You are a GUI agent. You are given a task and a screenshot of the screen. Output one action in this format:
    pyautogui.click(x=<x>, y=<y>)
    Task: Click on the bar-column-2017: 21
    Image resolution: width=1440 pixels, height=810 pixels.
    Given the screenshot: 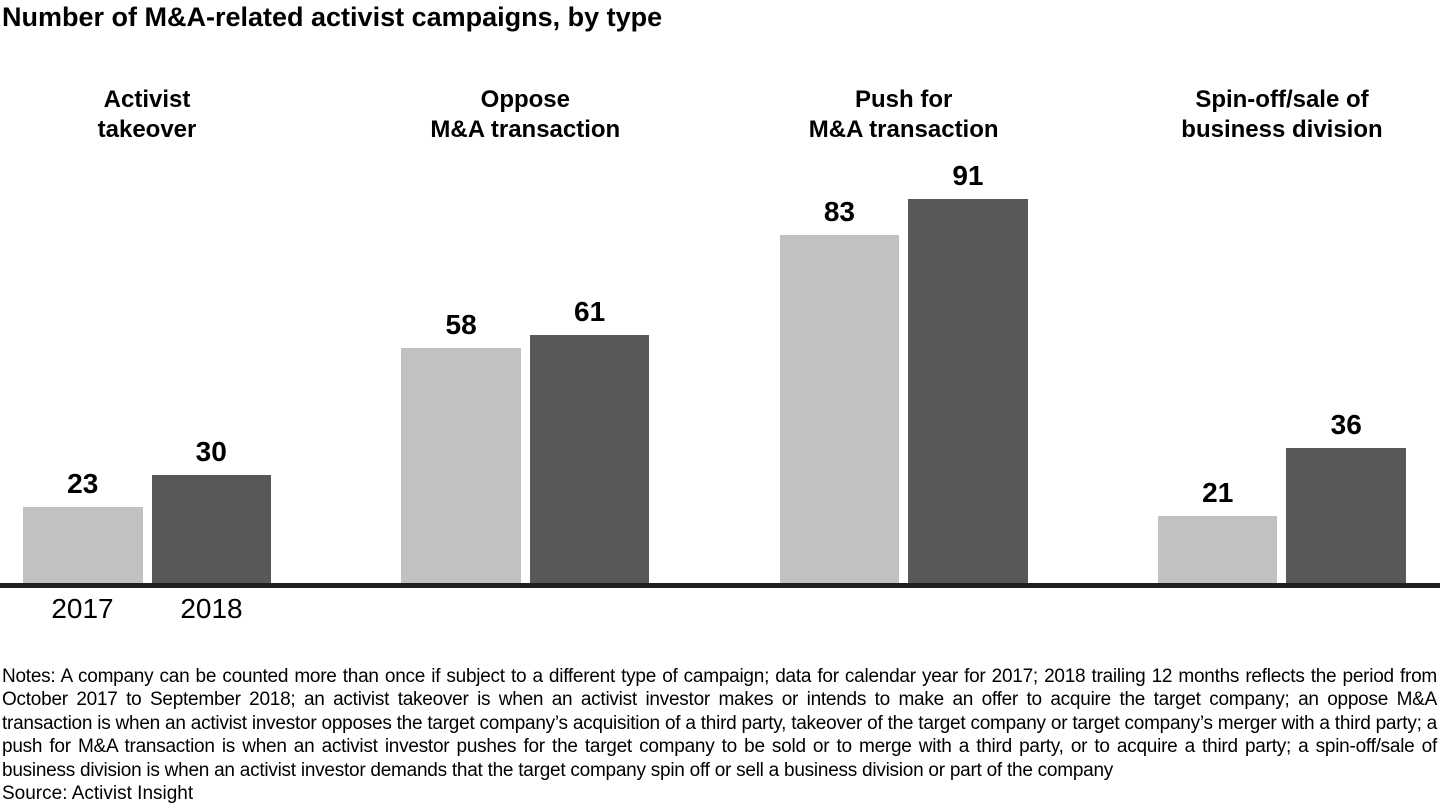 What is the action you would take?
    pyautogui.click(x=1217, y=530)
    